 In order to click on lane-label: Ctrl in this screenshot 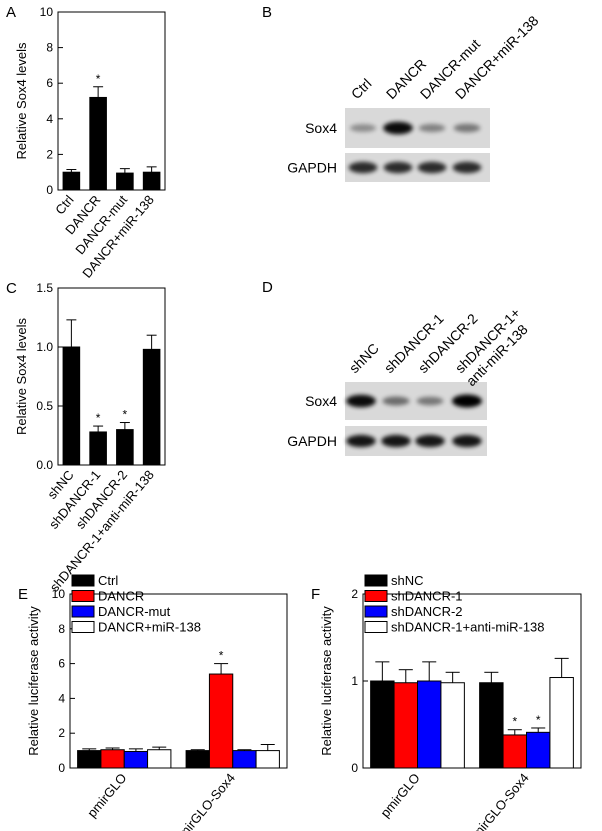, I will do `click(361, 88)`.